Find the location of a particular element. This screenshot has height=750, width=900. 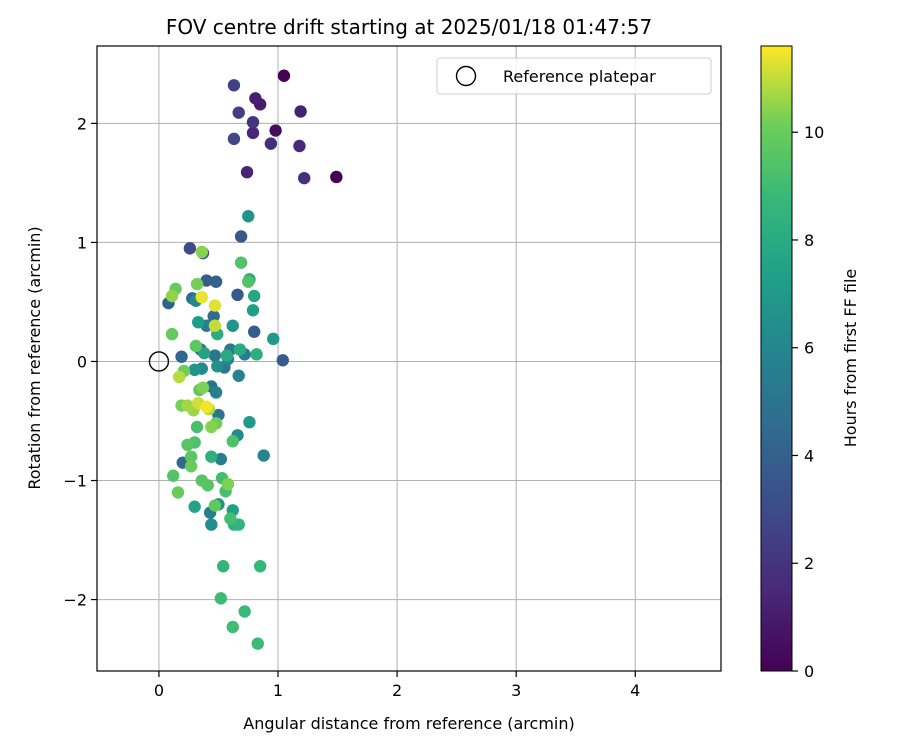

x-axis: 0 1 2 3 4 is located at coordinates (397, 685).